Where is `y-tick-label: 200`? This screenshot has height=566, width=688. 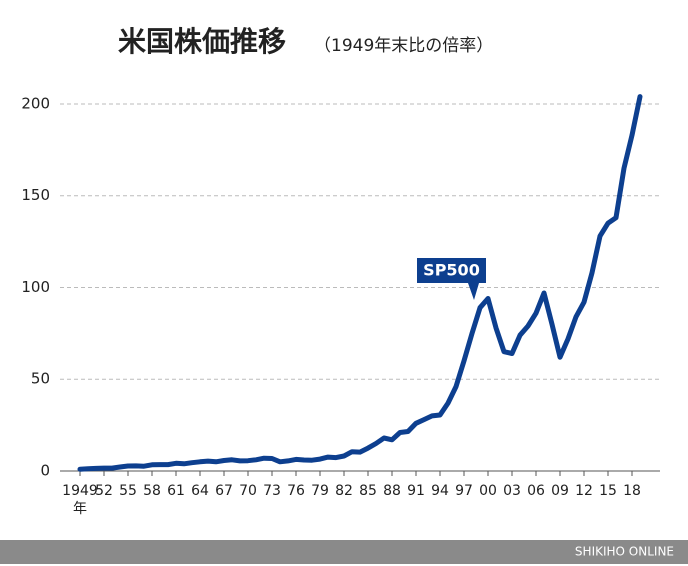 y-tick-label: 200 is located at coordinates (35, 103).